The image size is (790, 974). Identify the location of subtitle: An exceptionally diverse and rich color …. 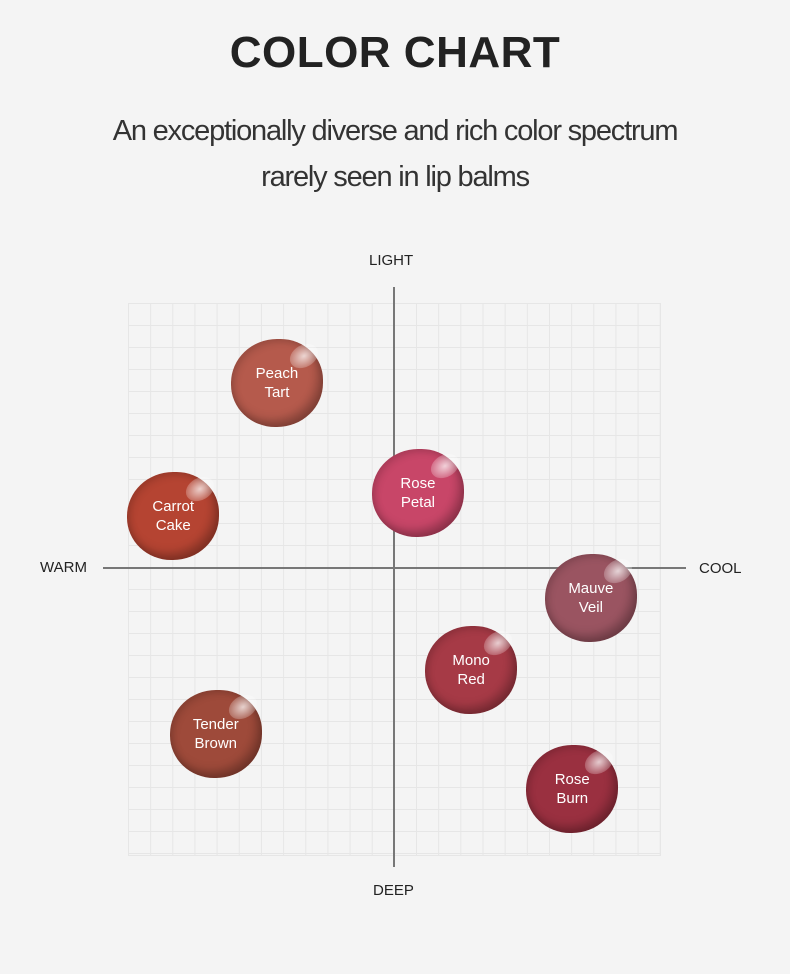
(395, 154).